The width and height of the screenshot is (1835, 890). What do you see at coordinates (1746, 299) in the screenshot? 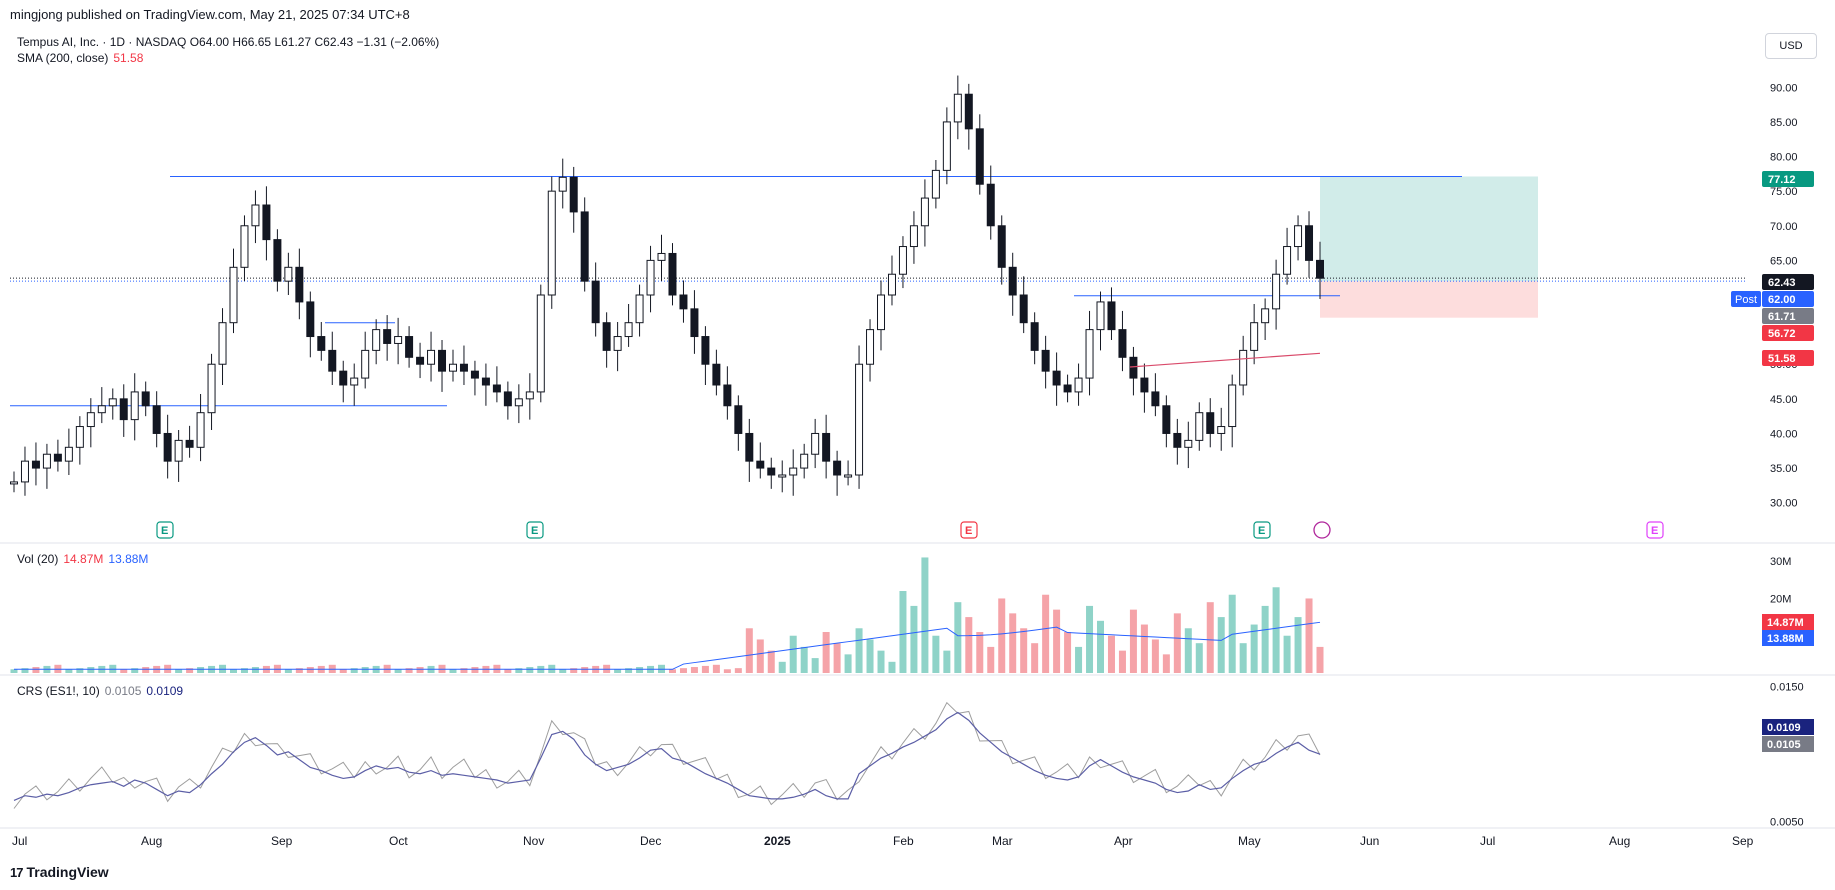
I see `post-tag` at bounding box center [1746, 299].